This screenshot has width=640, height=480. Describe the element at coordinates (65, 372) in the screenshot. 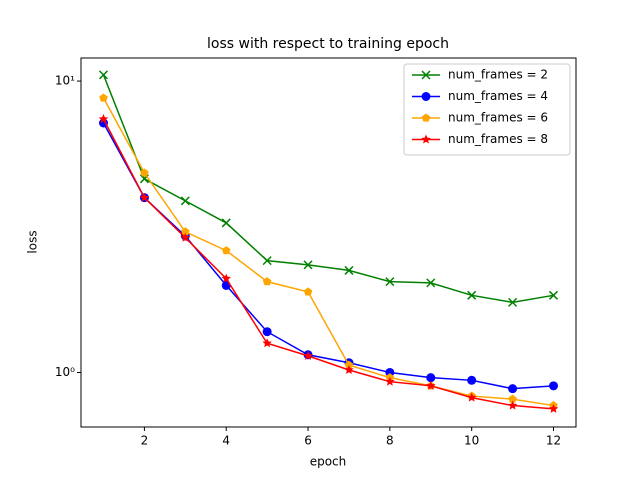

I see `y-tick-label: 10⁰` at that location.